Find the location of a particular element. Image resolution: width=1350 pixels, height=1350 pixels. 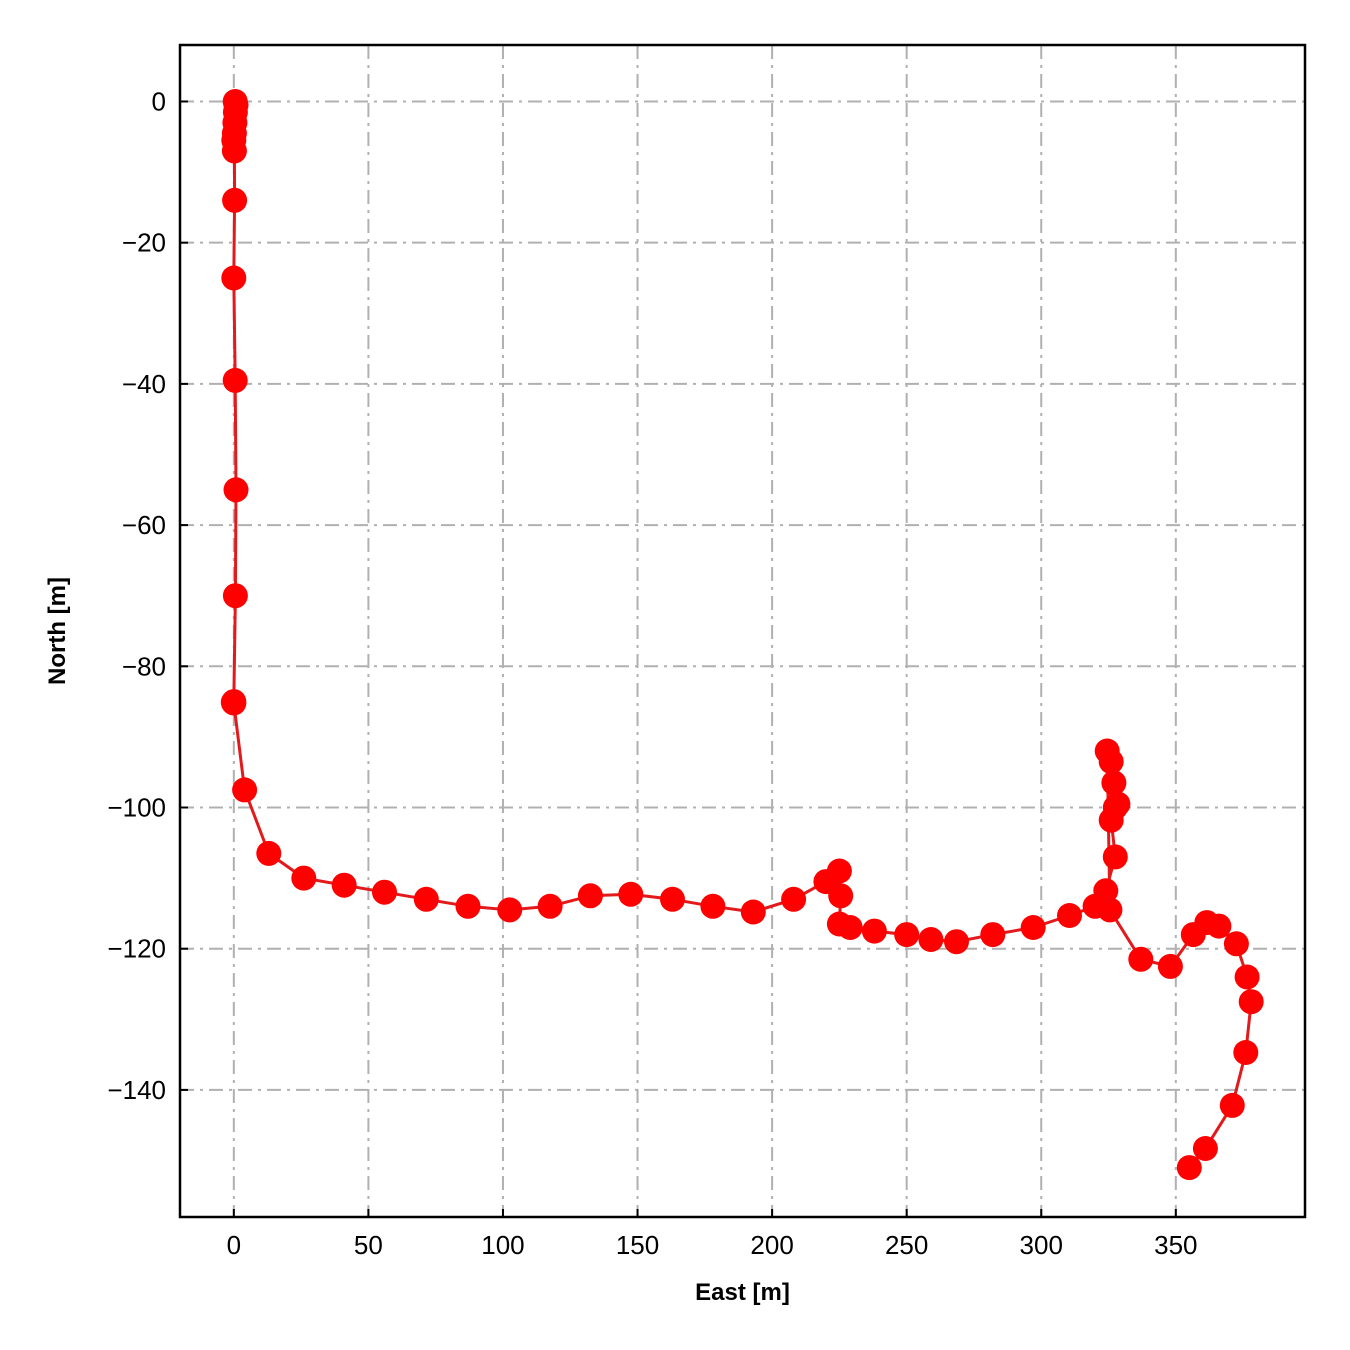

x-tick-label: 100 is located at coordinates (502, 1245).